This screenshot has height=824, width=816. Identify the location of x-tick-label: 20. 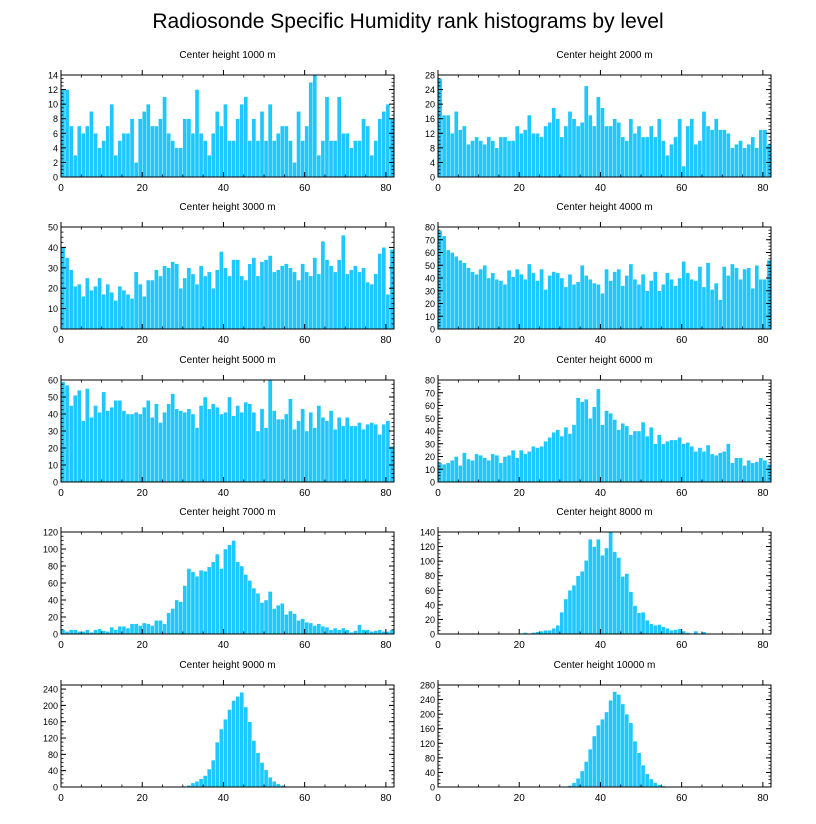
(143, 340).